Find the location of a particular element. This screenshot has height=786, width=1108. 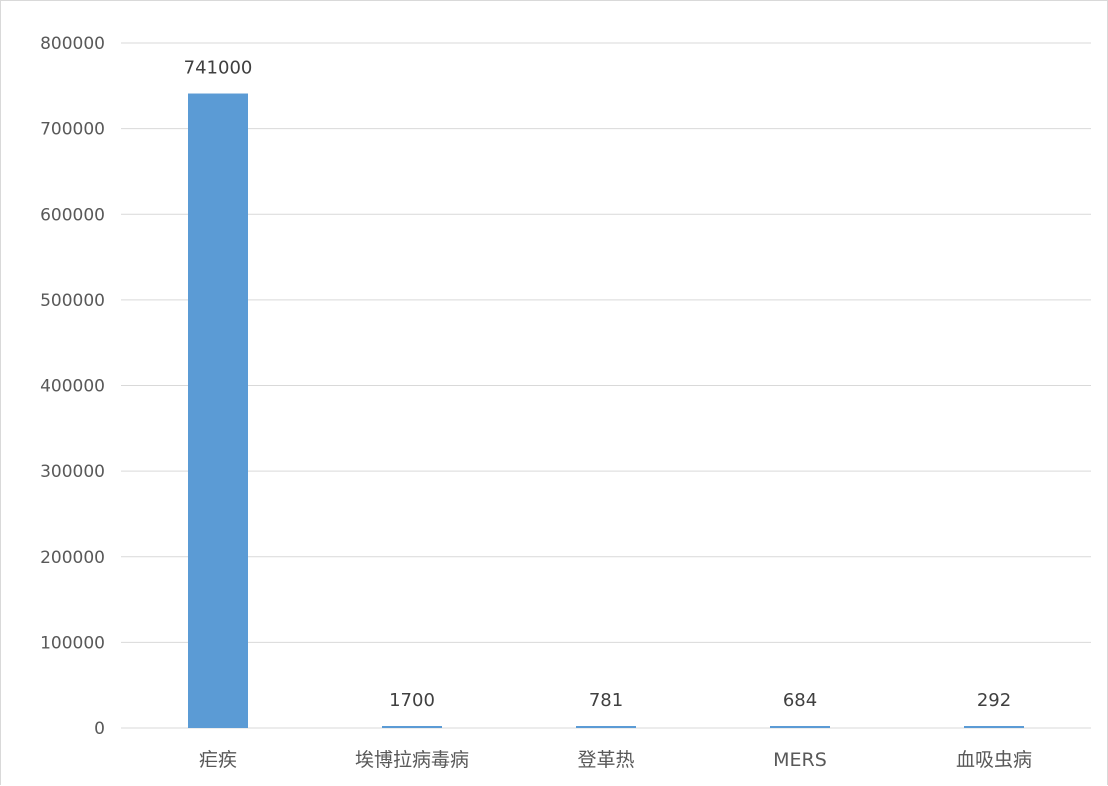

data-label-2: 781 is located at coordinates (606, 700).